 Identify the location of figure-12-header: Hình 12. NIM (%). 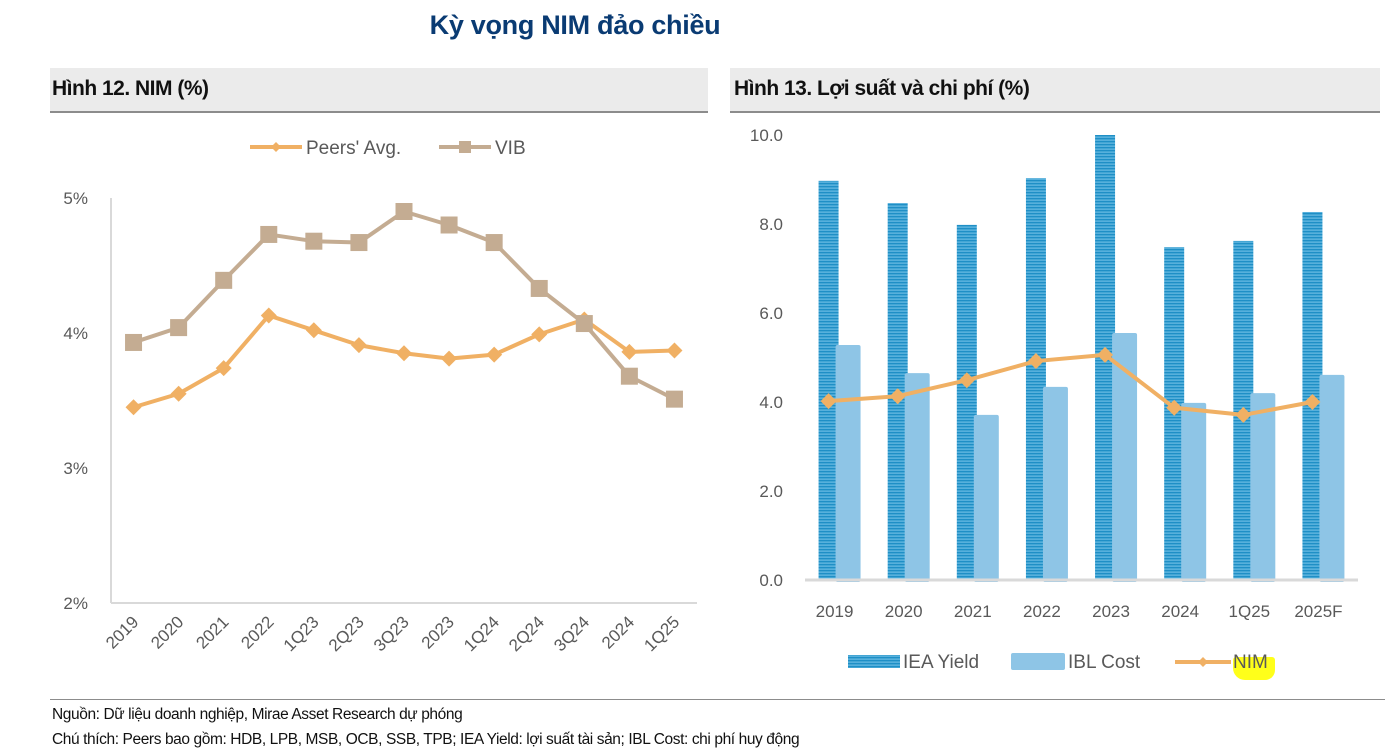
(379, 90).